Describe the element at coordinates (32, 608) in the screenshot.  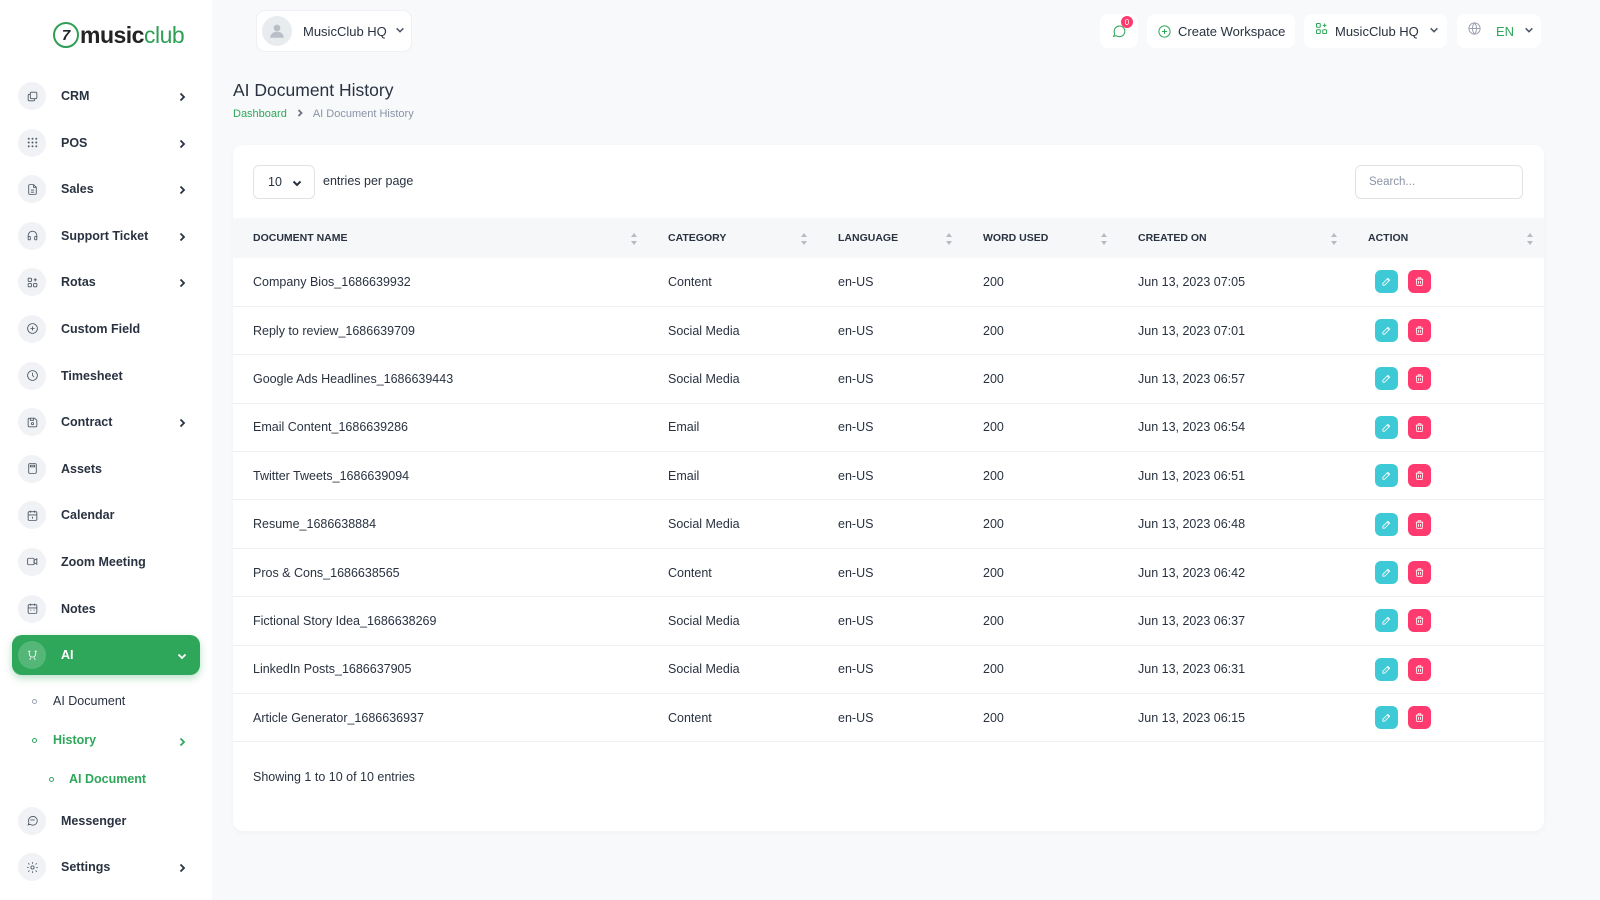
I see `notes-calendar-icon` at that location.